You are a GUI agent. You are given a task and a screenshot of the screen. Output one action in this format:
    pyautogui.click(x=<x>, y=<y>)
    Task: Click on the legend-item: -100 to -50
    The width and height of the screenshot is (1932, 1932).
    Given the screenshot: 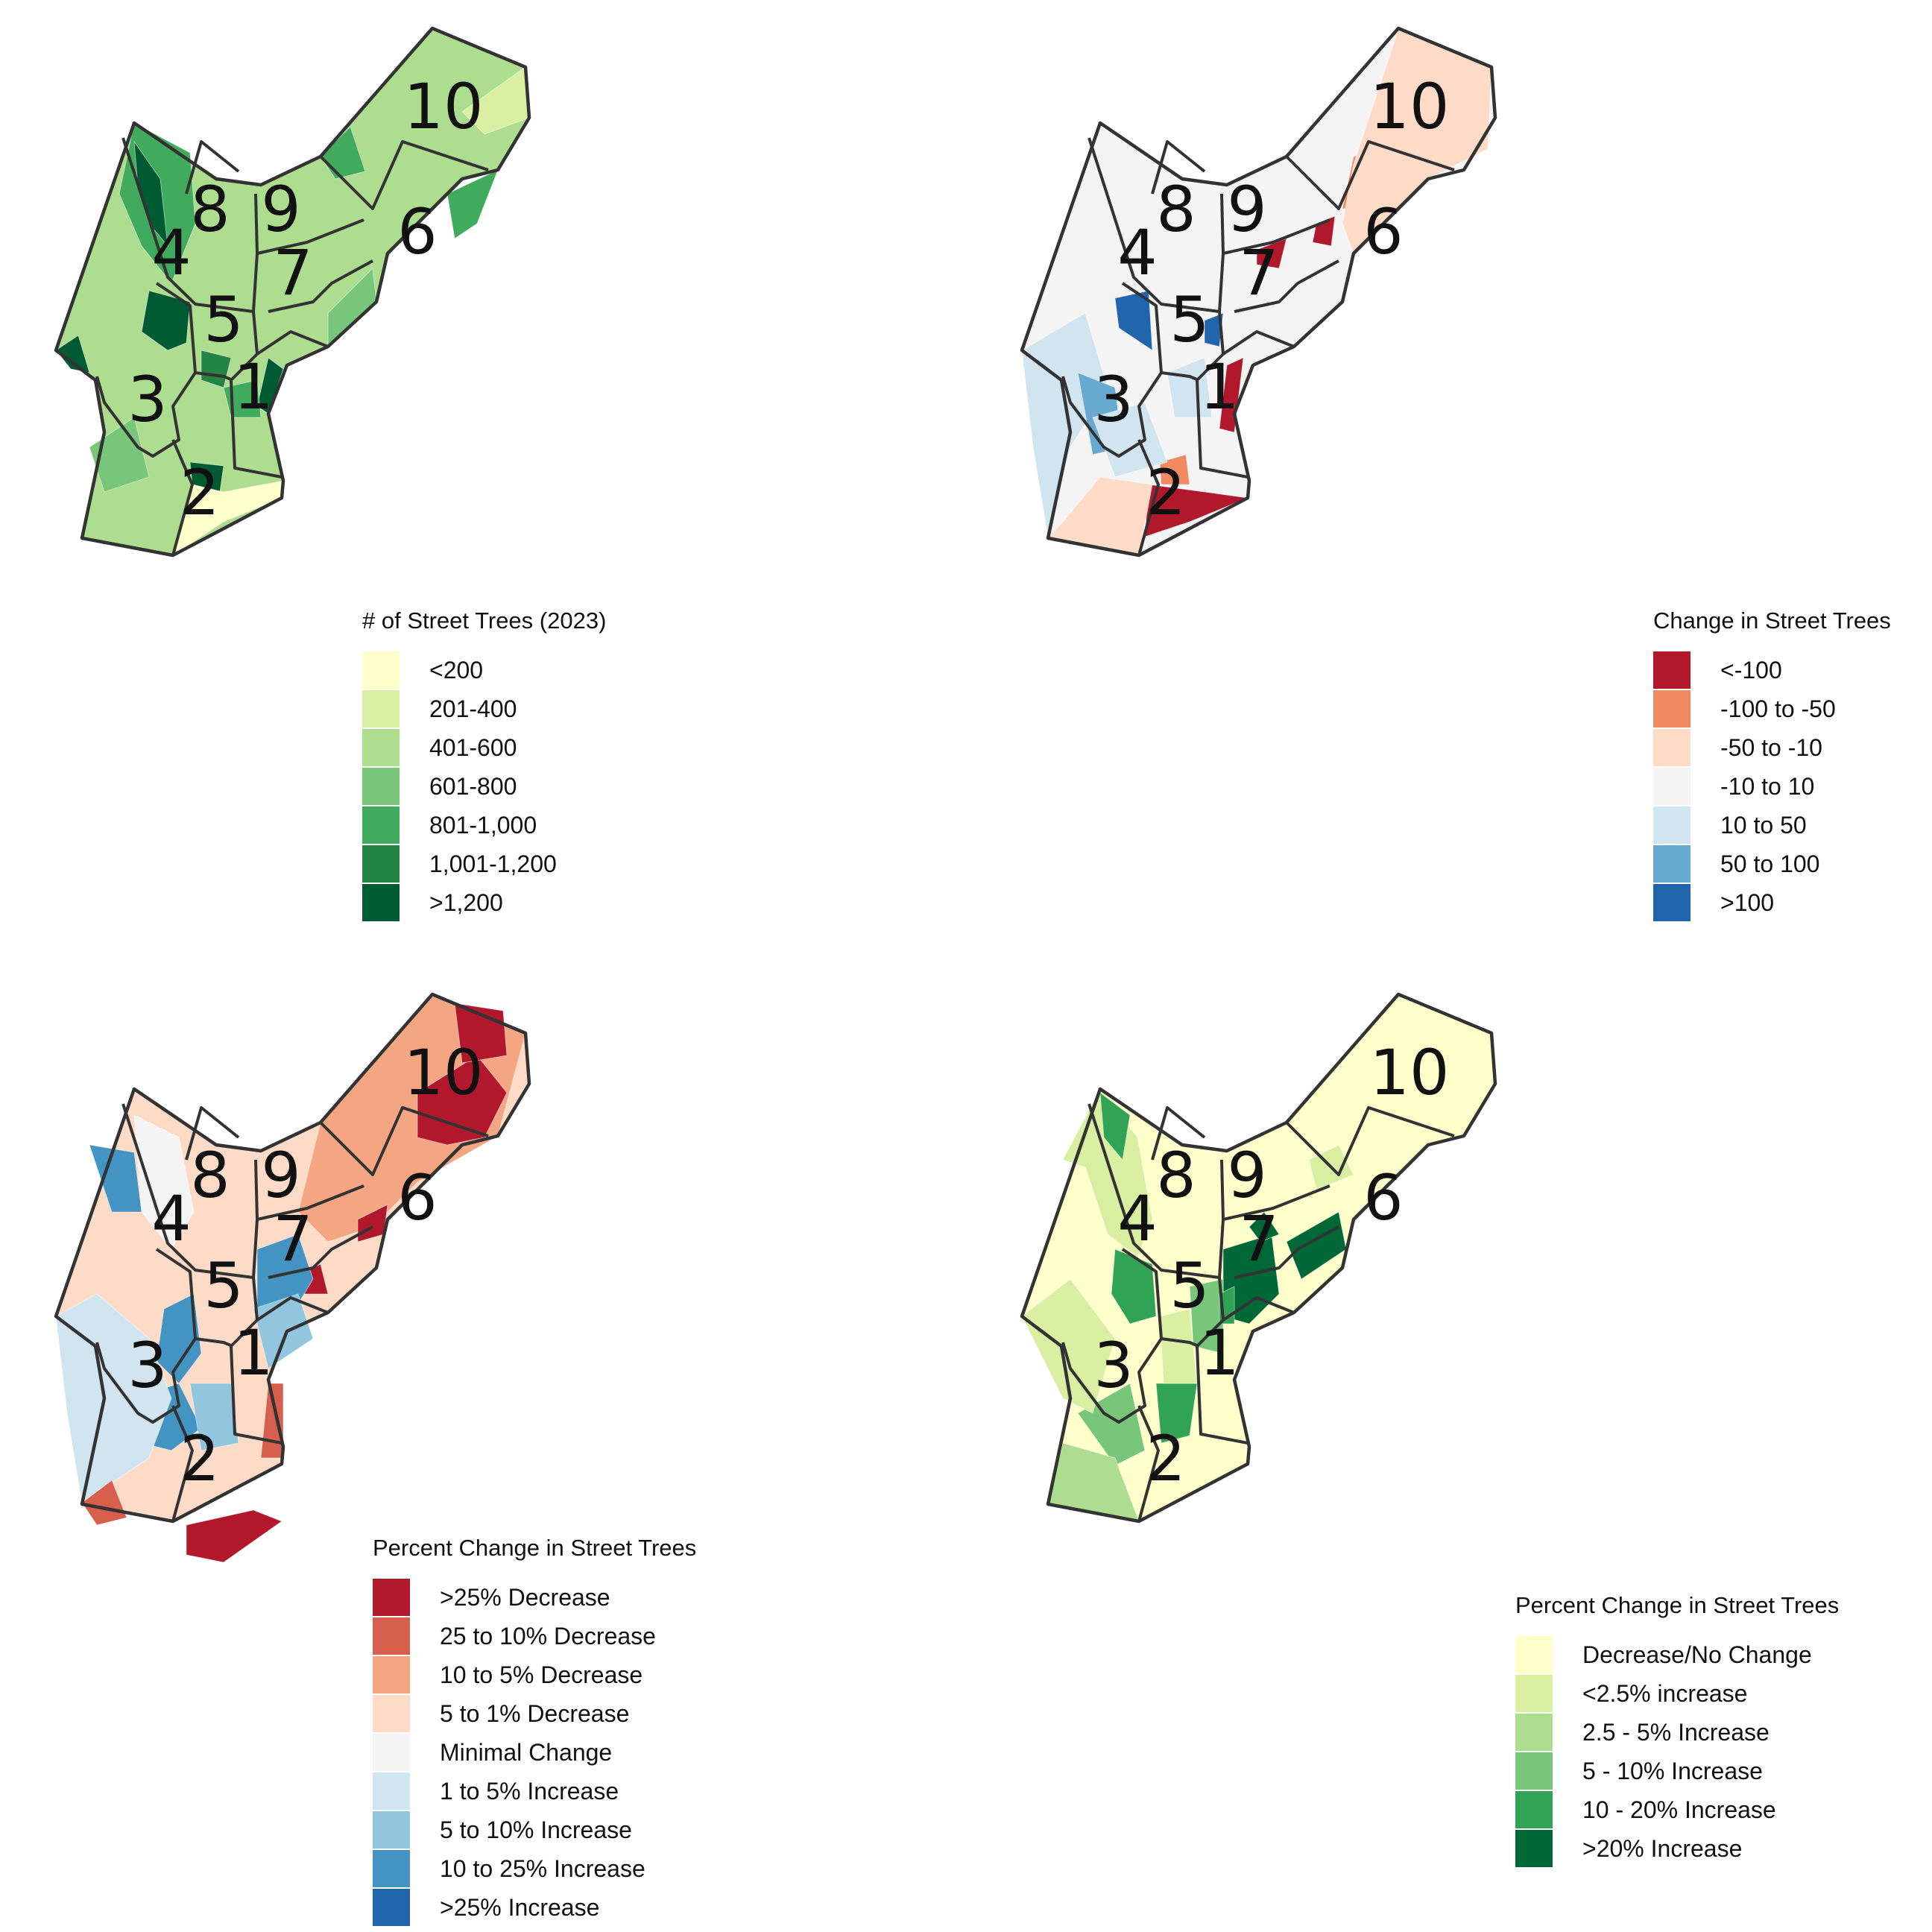 What is the action you would take?
    pyautogui.click(x=1772, y=709)
    